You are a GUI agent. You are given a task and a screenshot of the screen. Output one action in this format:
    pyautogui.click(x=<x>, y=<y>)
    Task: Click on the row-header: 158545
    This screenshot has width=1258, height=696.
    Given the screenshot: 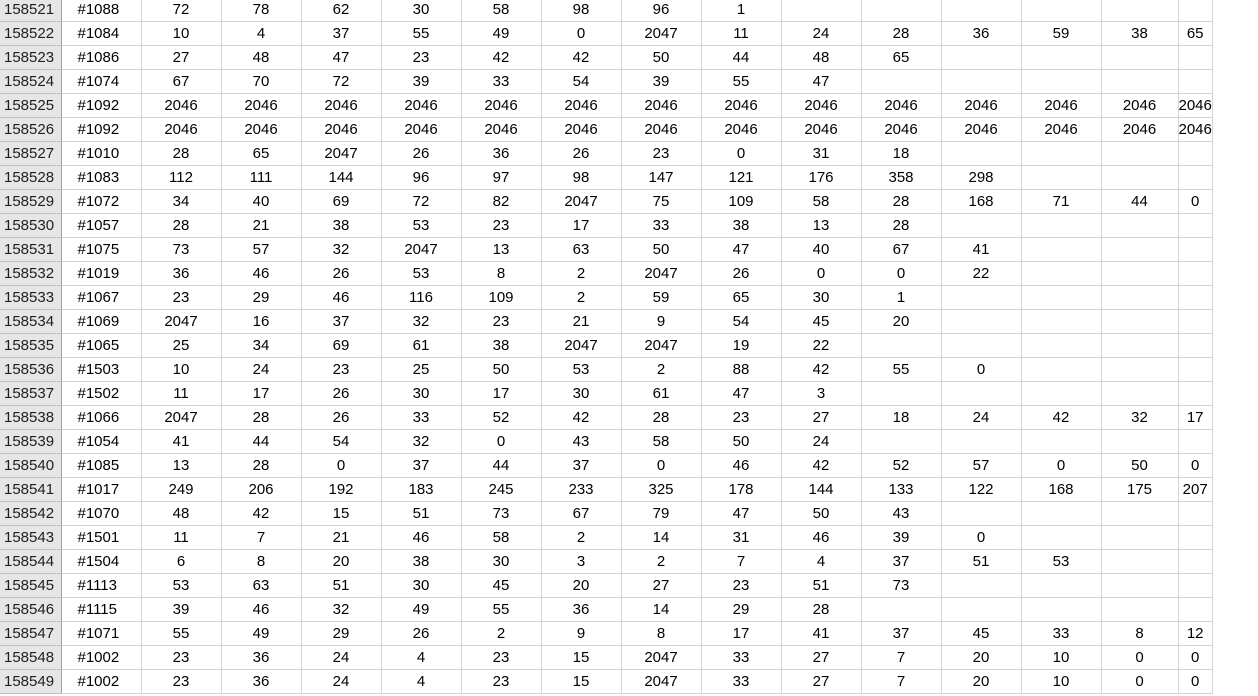 What is the action you would take?
    pyautogui.click(x=31, y=585)
    